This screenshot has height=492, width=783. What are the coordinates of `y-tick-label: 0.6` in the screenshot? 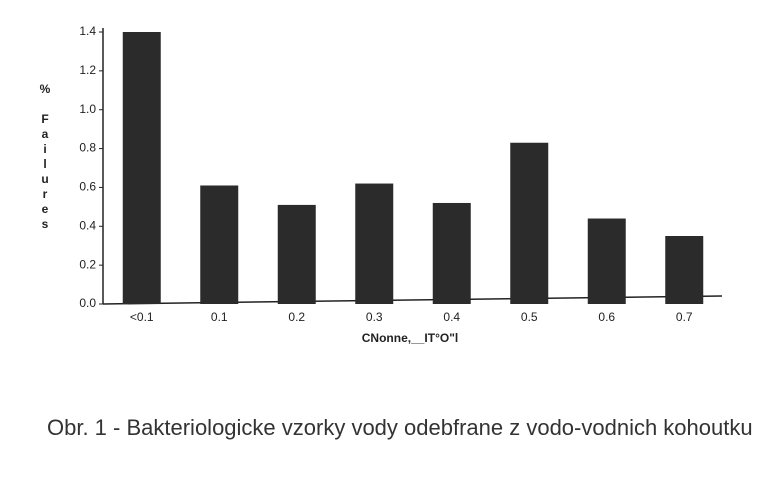 It's located at (87, 187).